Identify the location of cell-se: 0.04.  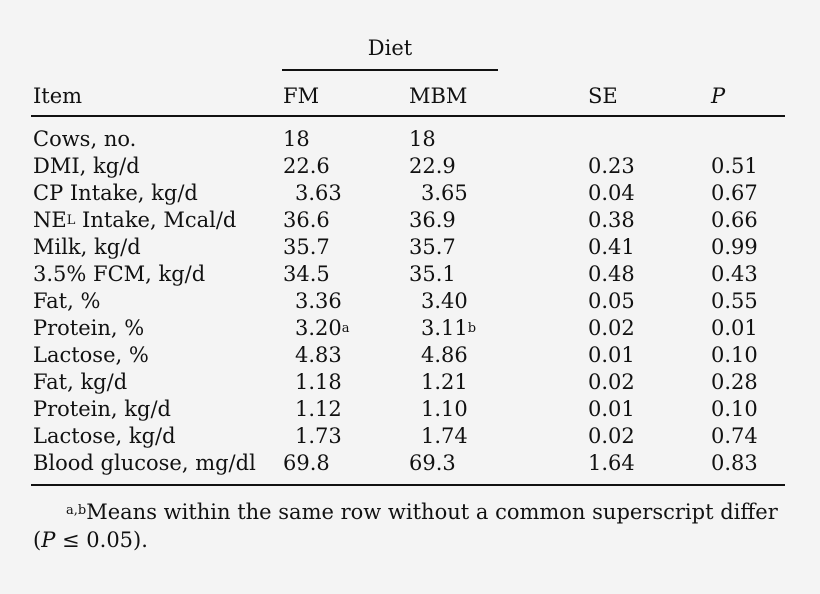
(611, 193).